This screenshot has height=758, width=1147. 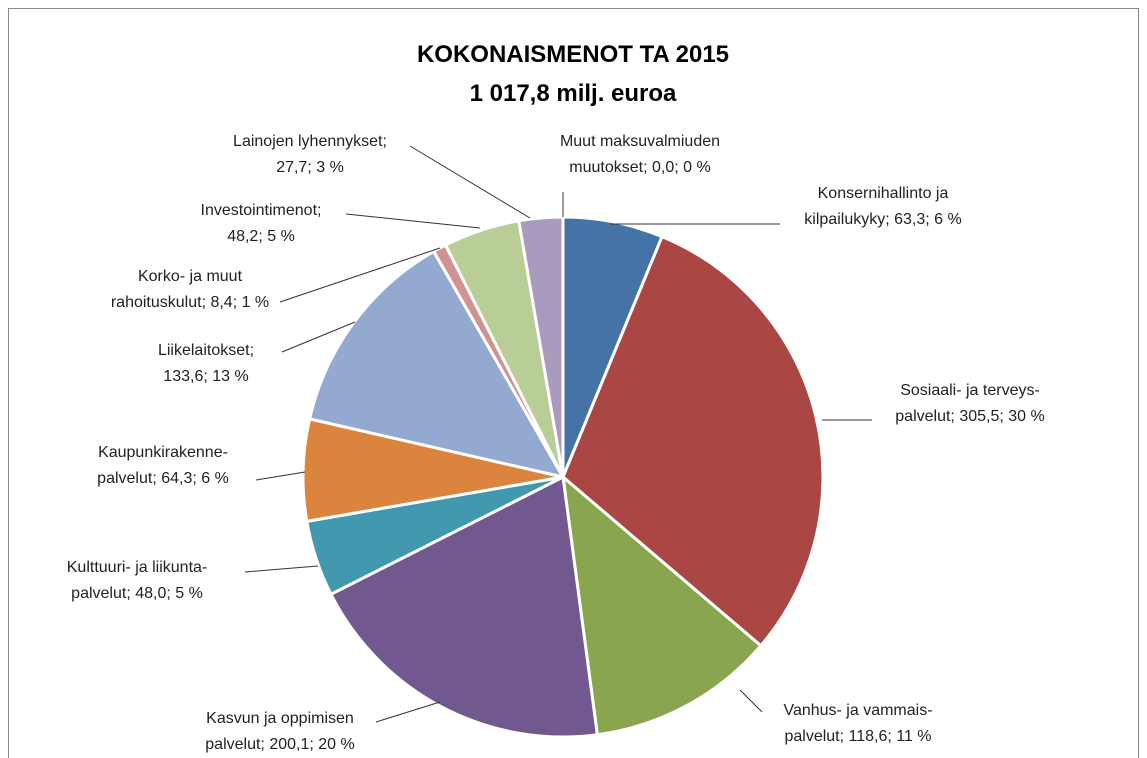 What do you see at coordinates (883, 193) in the screenshot?
I see `data-label: Konsernihallinto ja` at bounding box center [883, 193].